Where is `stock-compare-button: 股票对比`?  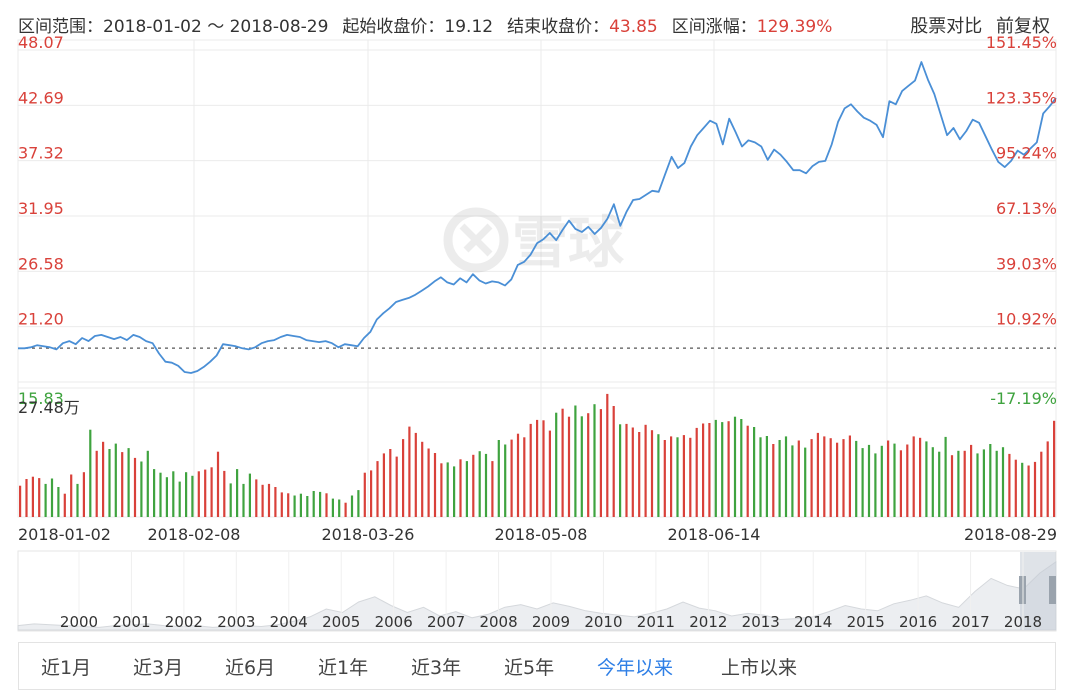
stock-compare-button: 股票对比 is located at coordinates (946, 26).